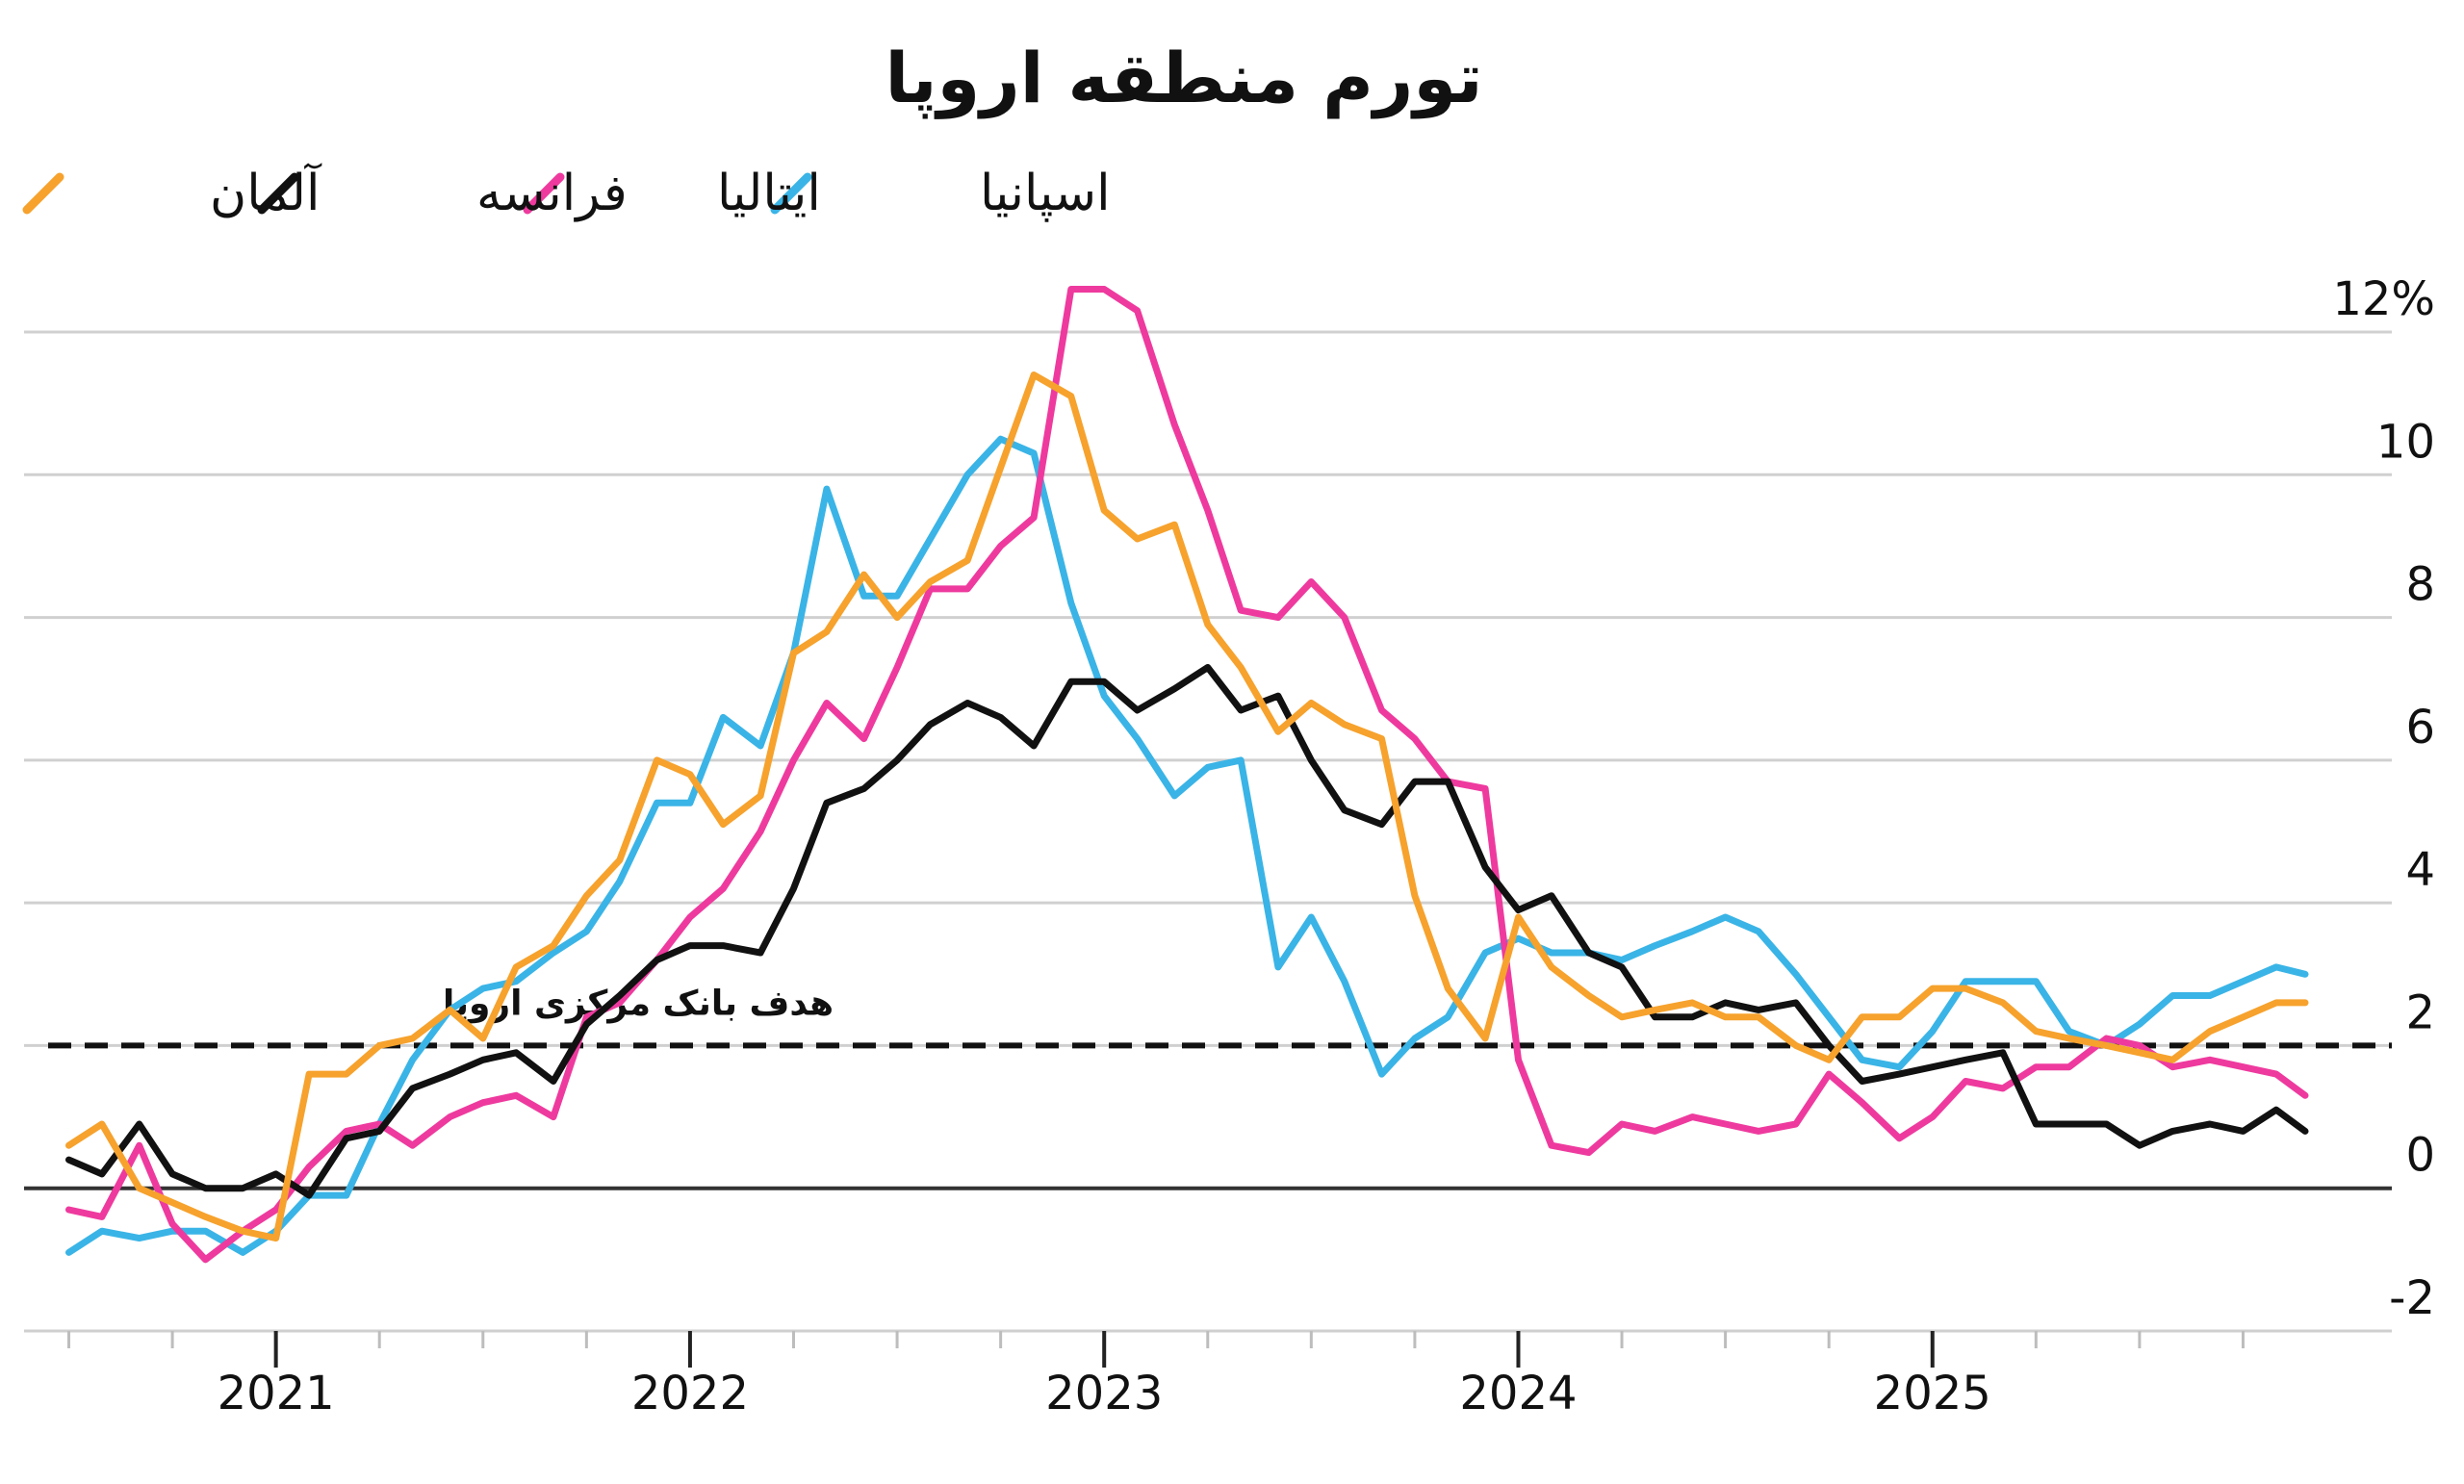 This screenshot has height=1484, width=2464. I want to click on y-tick-label: 4, so click(2420, 870).